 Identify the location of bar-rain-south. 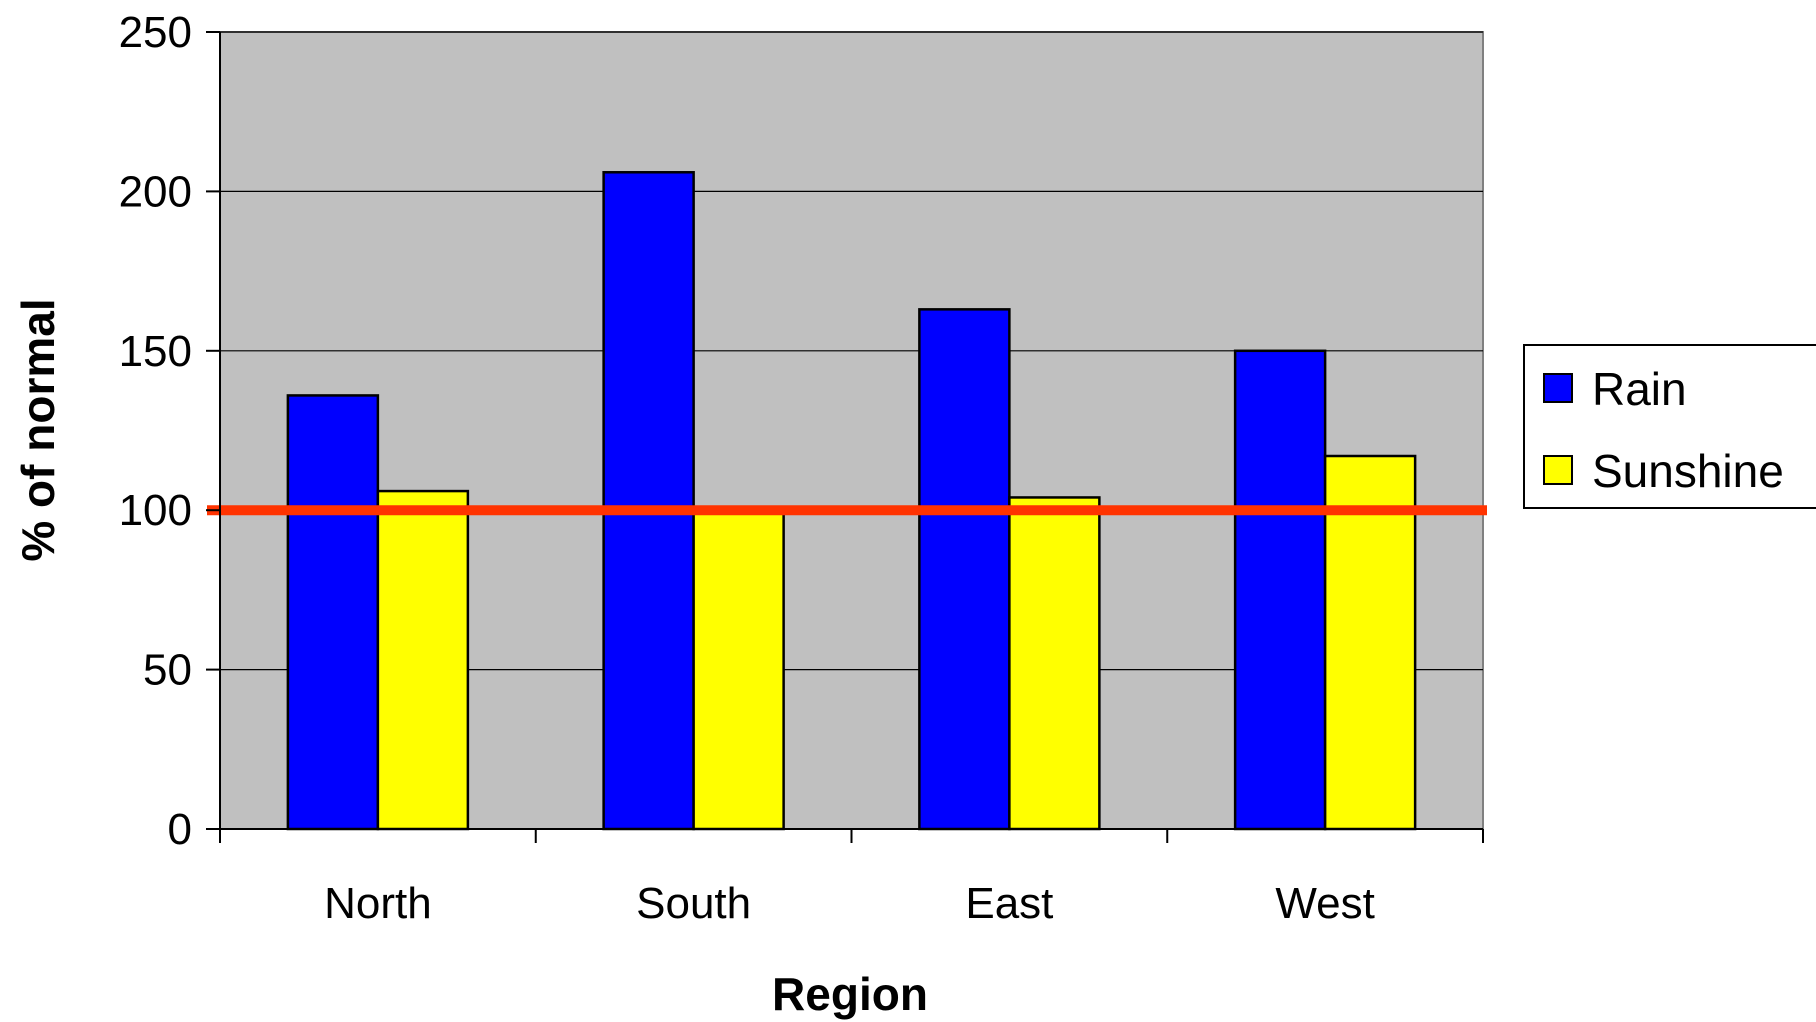
(648, 501).